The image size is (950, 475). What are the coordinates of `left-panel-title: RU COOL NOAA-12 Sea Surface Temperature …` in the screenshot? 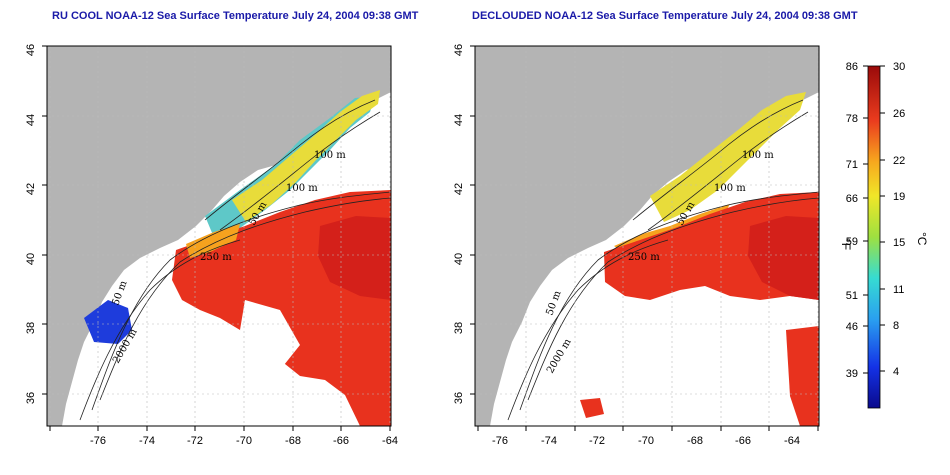 It's located at (235, 16).